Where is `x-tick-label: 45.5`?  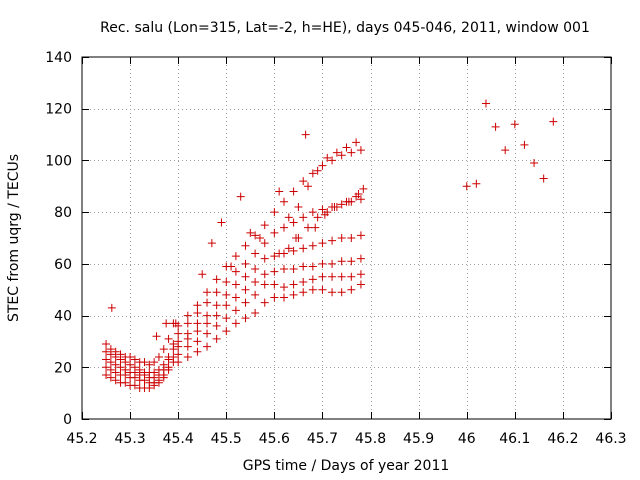 x-tick-label: 45.5 is located at coordinates (226, 439).